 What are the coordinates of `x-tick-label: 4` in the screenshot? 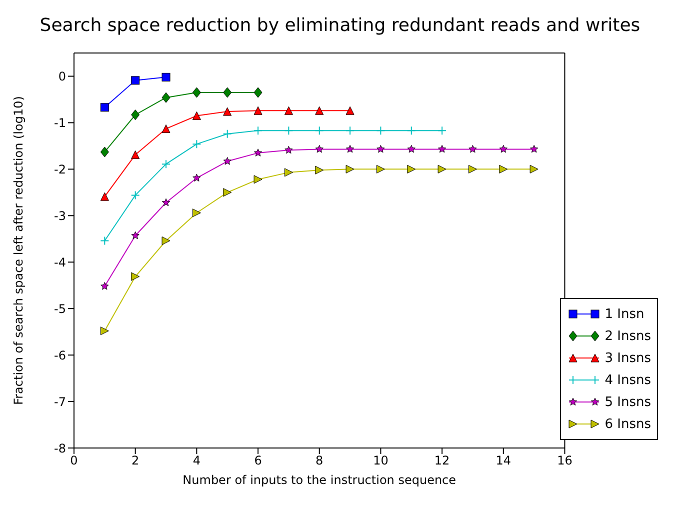 It's located at (196, 461).